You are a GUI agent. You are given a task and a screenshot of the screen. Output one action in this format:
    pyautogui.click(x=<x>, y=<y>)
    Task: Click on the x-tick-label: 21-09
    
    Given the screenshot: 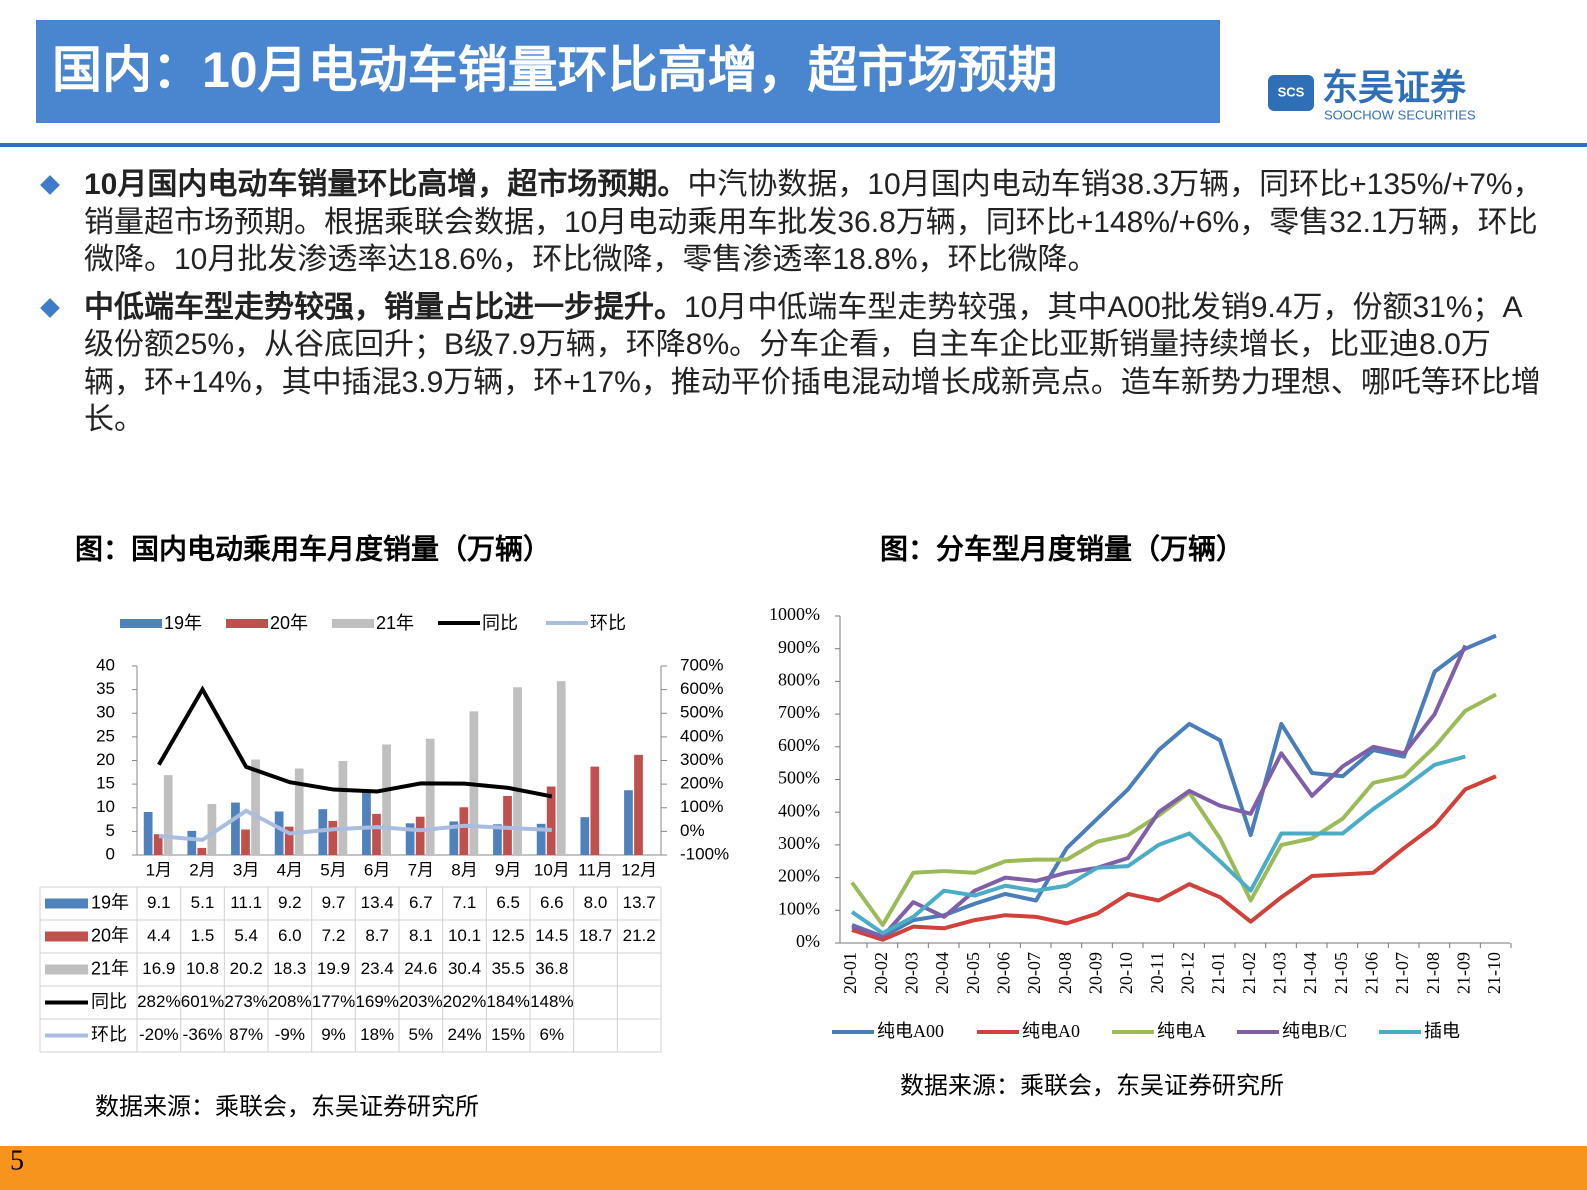 What is the action you would take?
    pyautogui.click(x=1463, y=973)
    